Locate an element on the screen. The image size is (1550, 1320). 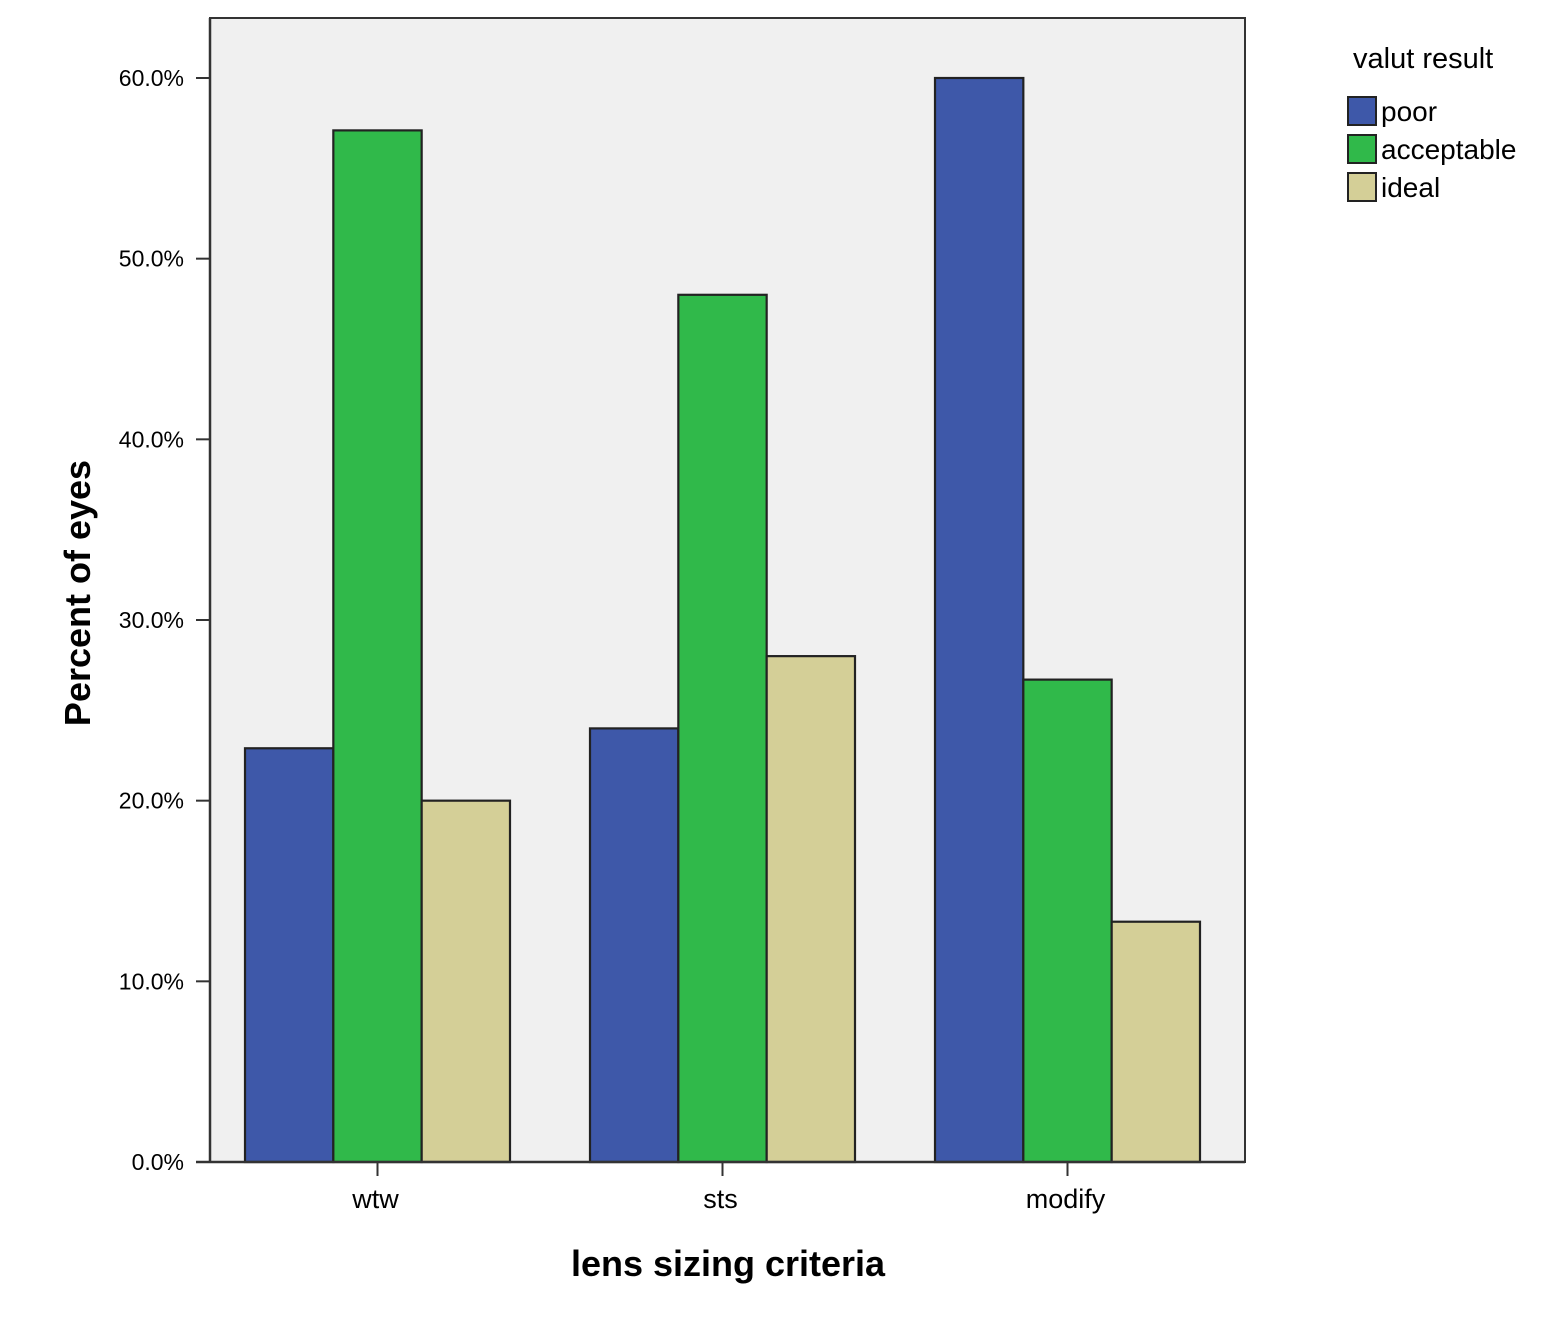
y-axis: 0.0% 10.0% 20.0% 30.0% 40.0% 50.0% 60.0% is located at coordinates (165, 596).